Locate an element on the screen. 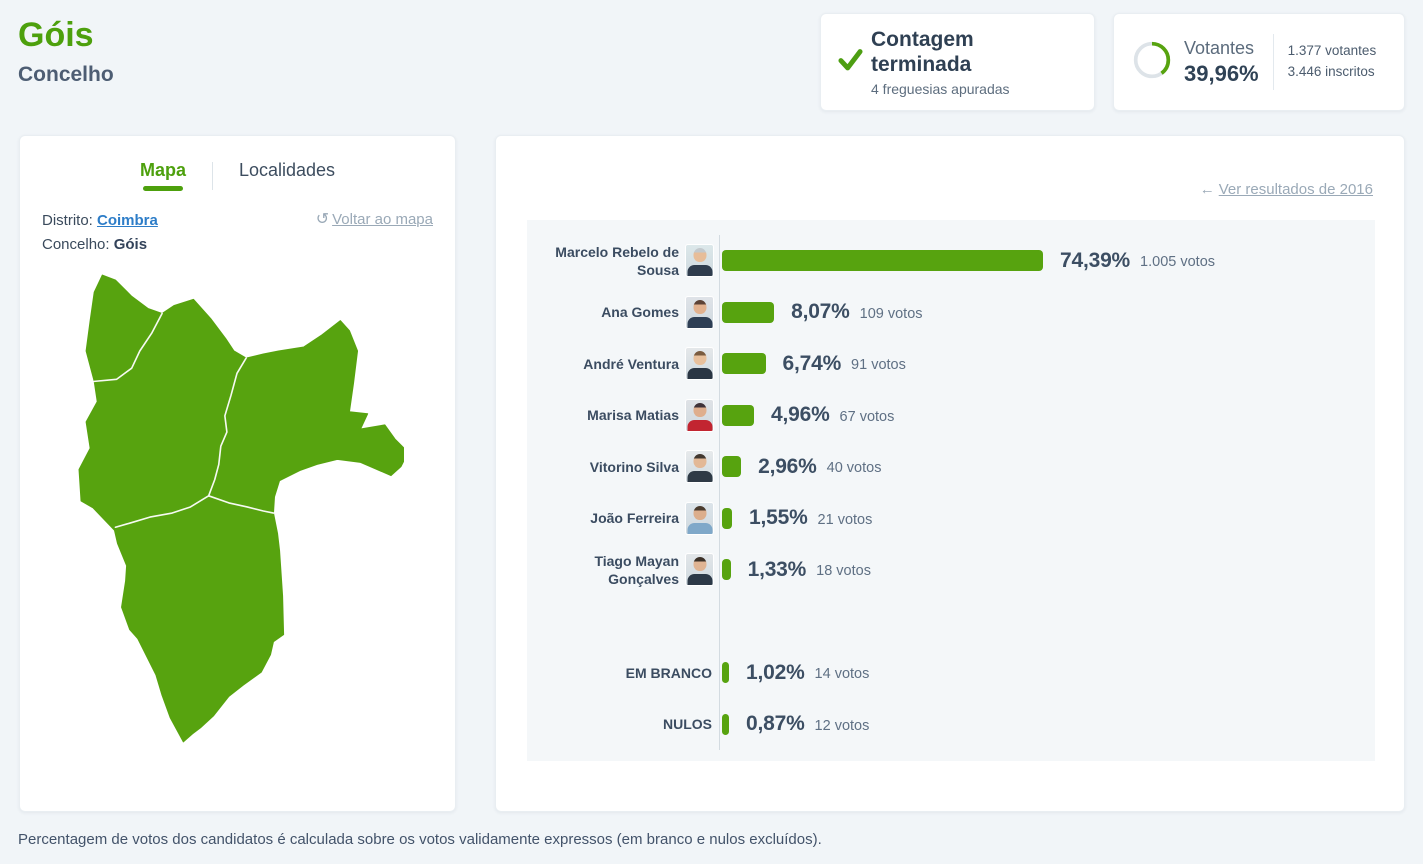 The width and height of the screenshot is (1423, 864). turnout-divider is located at coordinates (1273, 62).